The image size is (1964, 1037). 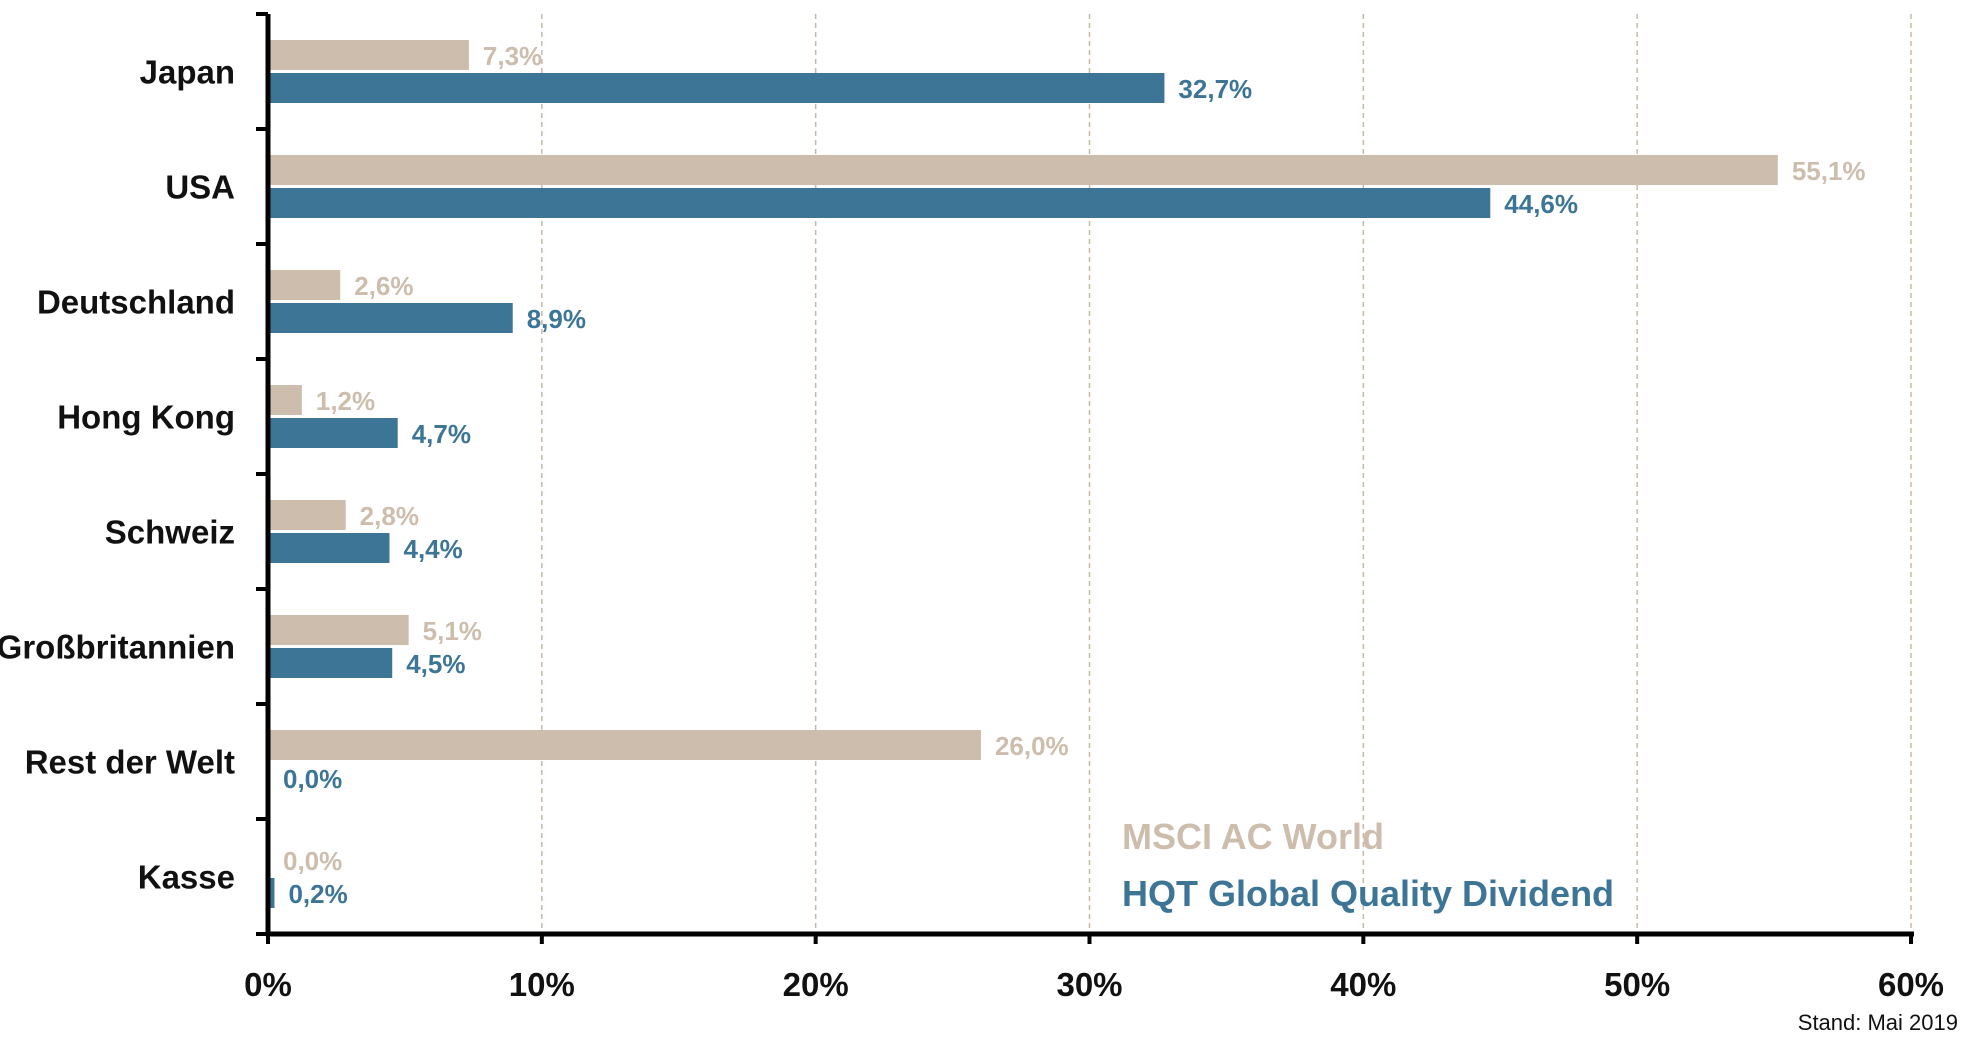 I want to click on legend-entry-msci: MSCI AC World, so click(x=1253, y=836).